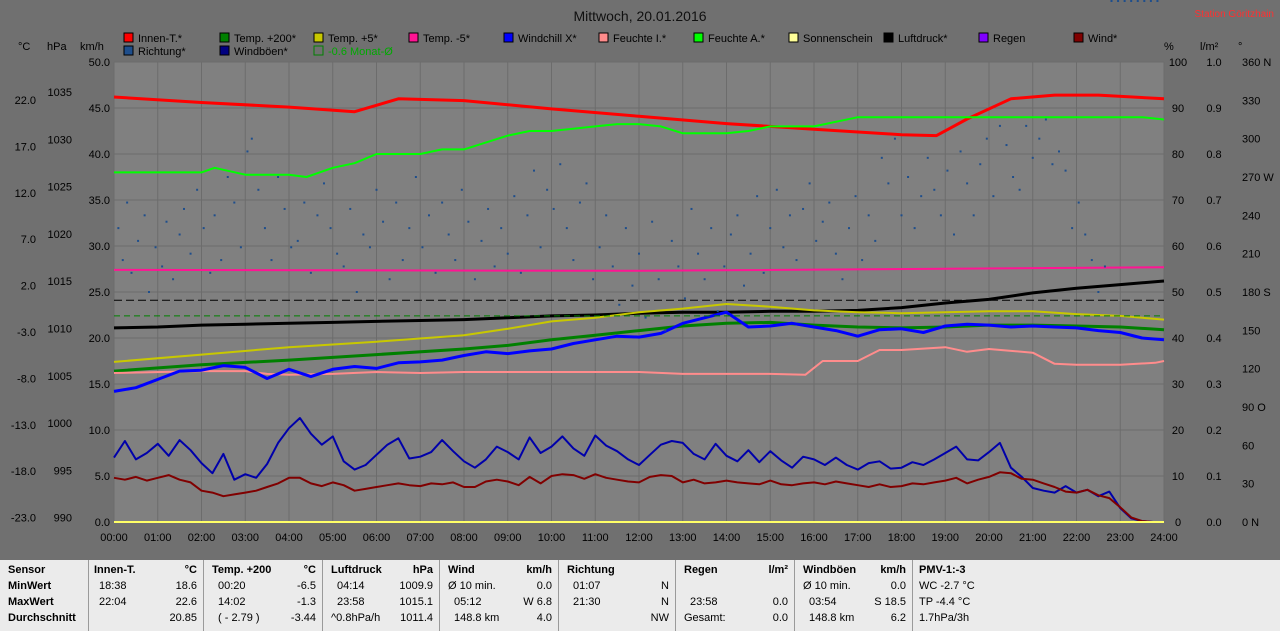  What do you see at coordinates (1169, 47) in the screenshot?
I see `unit-percent: %` at bounding box center [1169, 47].